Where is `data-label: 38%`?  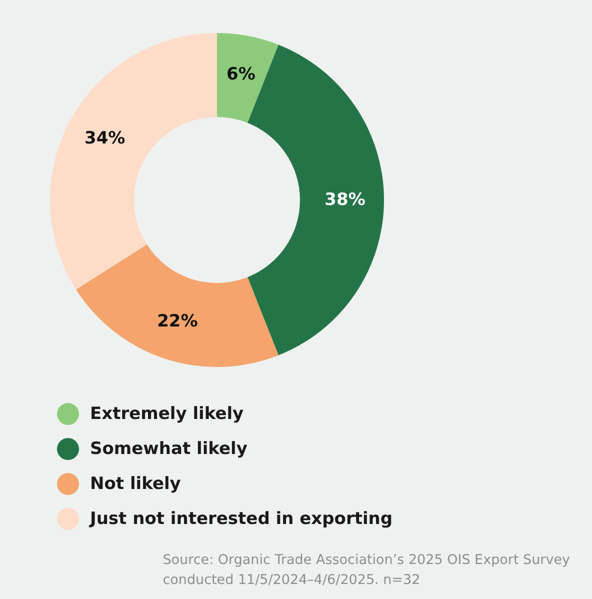 data-label: 38% is located at coordinates (345, 200).